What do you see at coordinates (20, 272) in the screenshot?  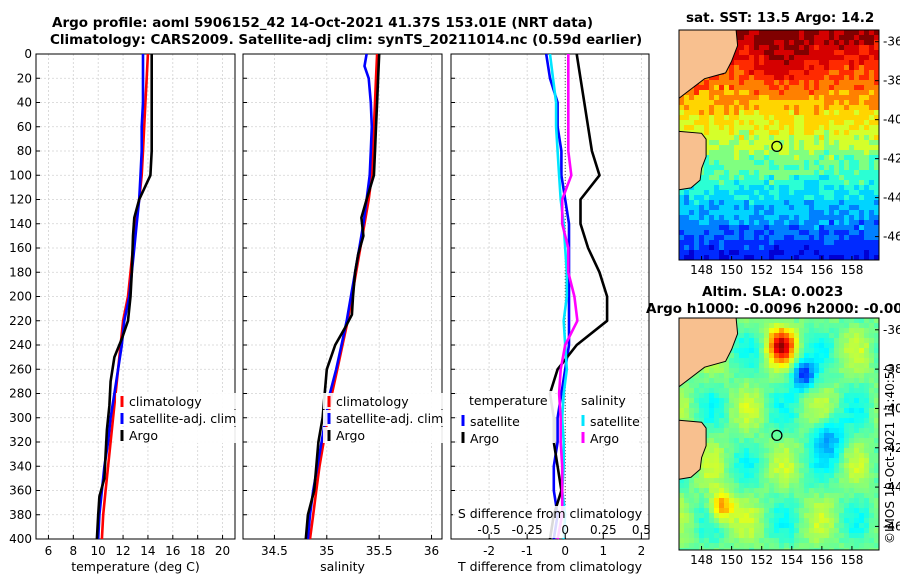 I see `ytick-label: 180` at bounding box center [20, 272].